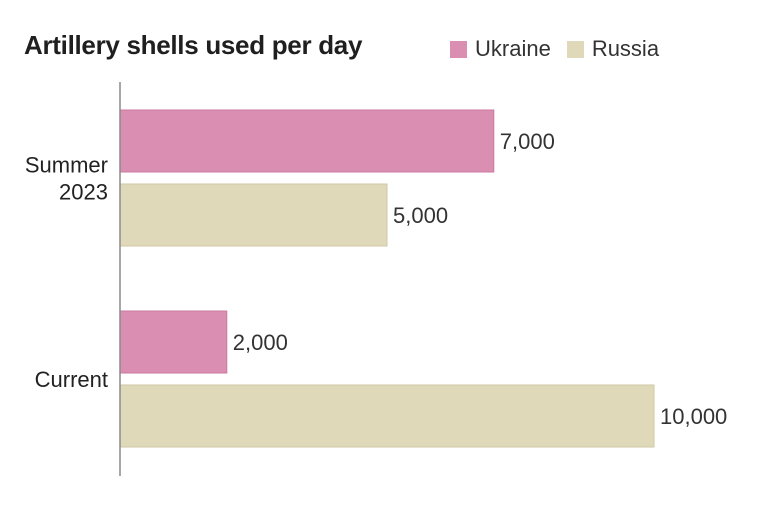 This screenshot has width=778, height=512. Describe the element at coordinates (575, 49) in the screenshot. I see `legend-swatch-russia` at that location.